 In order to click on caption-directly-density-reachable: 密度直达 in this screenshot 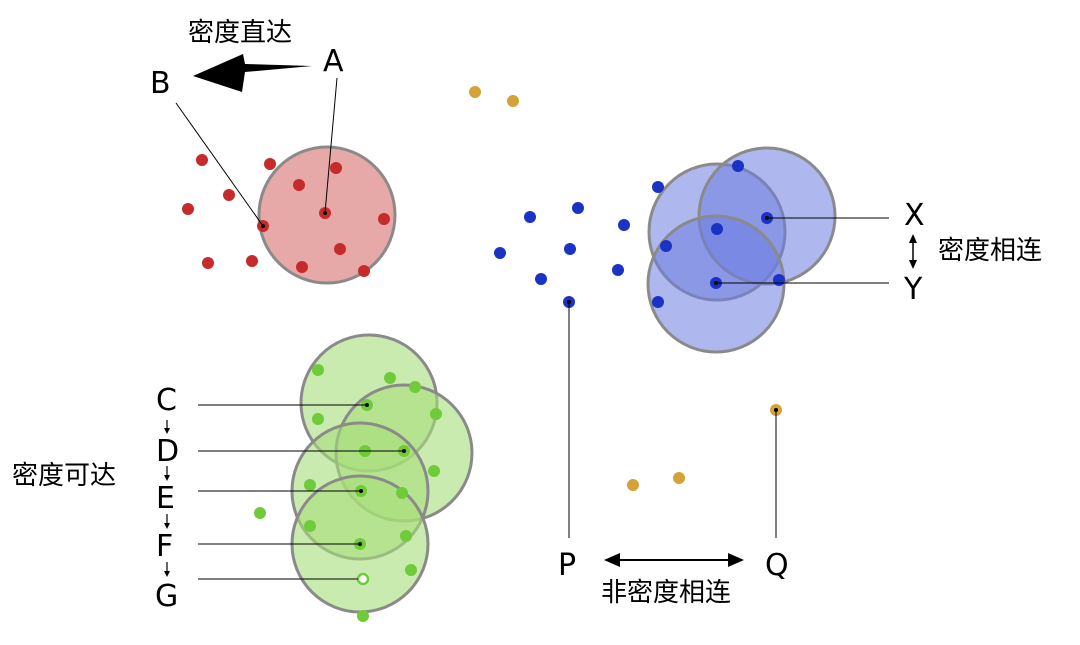, I will do `click(240, 33)`.